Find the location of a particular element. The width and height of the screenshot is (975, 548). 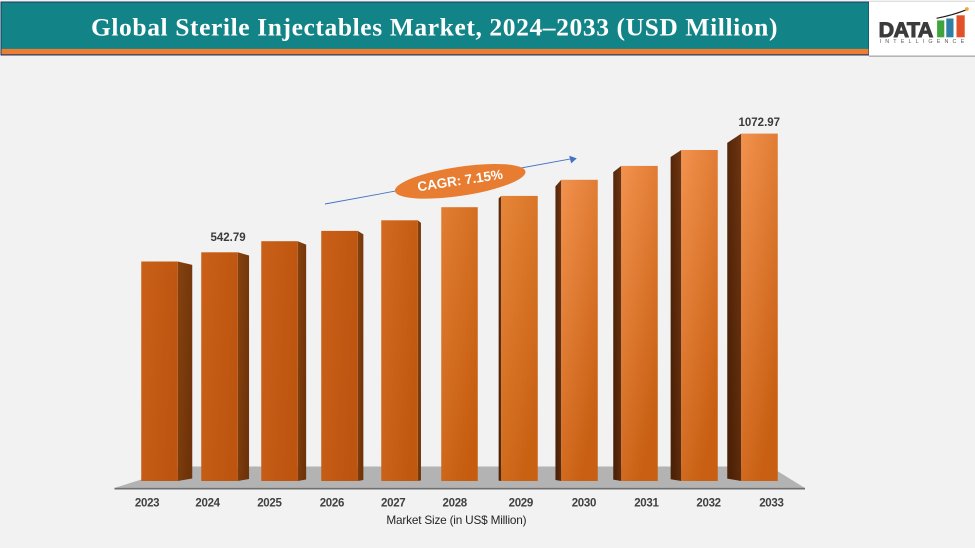

svg-text: DATA is located at coordinates (906, 30).